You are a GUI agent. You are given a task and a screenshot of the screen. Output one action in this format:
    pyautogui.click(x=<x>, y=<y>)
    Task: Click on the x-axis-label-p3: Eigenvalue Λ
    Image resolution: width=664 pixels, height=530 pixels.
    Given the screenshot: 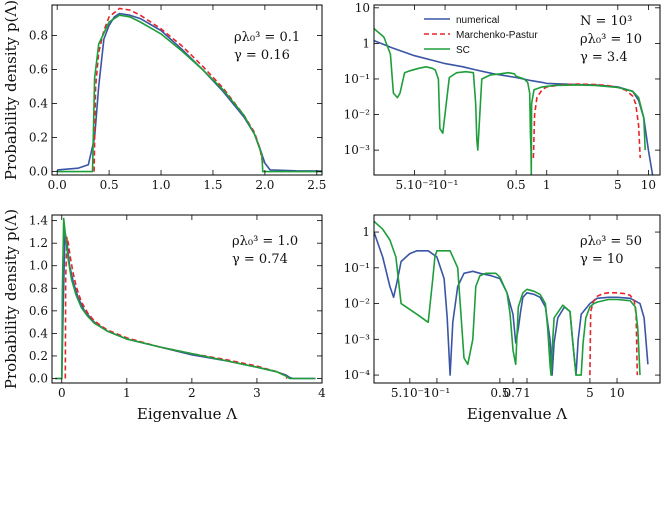 What is the action you would take?
    pyautogui.click(x=187, y=414)
    